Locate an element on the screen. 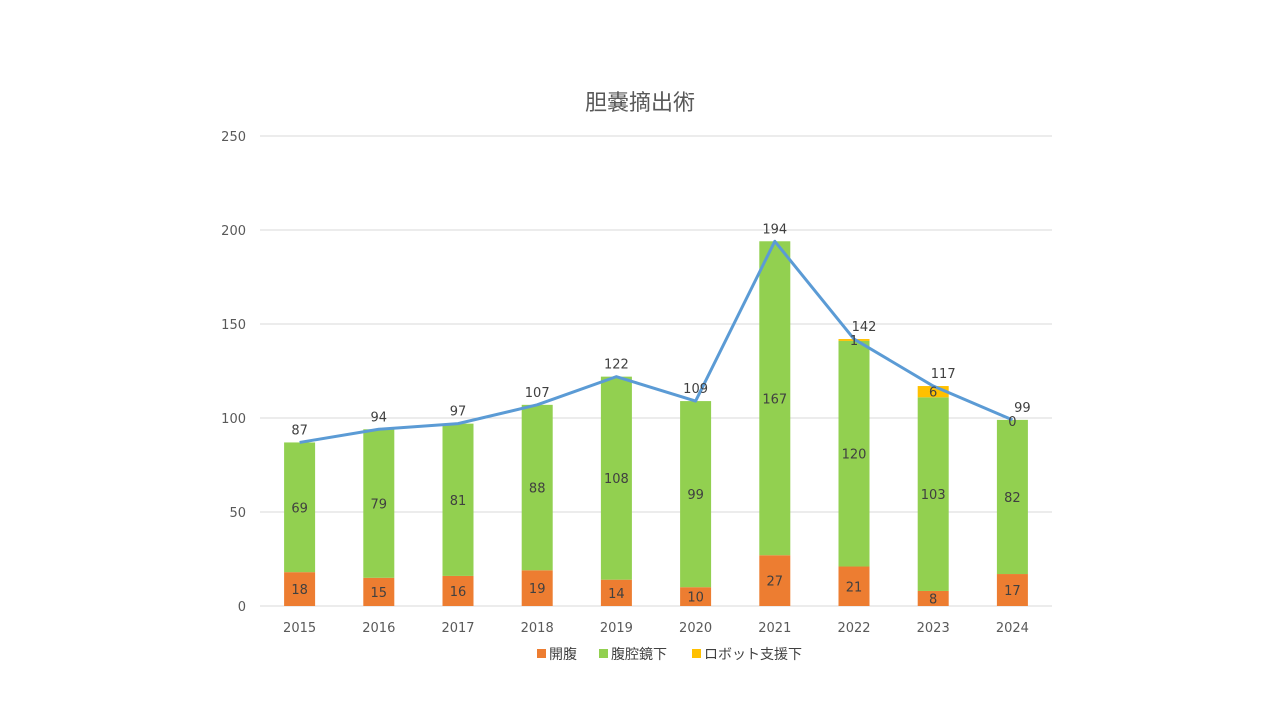 This screenshot has height=724, width=1280. x-tick-label: 2024 is located at coordinates (1012, 628).